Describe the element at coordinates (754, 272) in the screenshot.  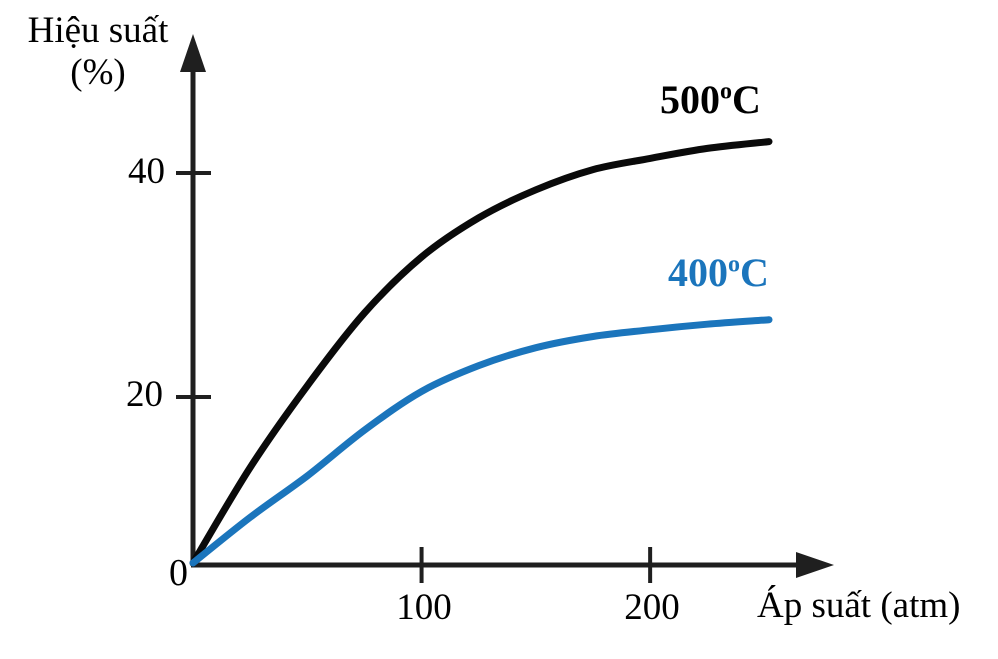
I see `series-400-unit: C` at that location.